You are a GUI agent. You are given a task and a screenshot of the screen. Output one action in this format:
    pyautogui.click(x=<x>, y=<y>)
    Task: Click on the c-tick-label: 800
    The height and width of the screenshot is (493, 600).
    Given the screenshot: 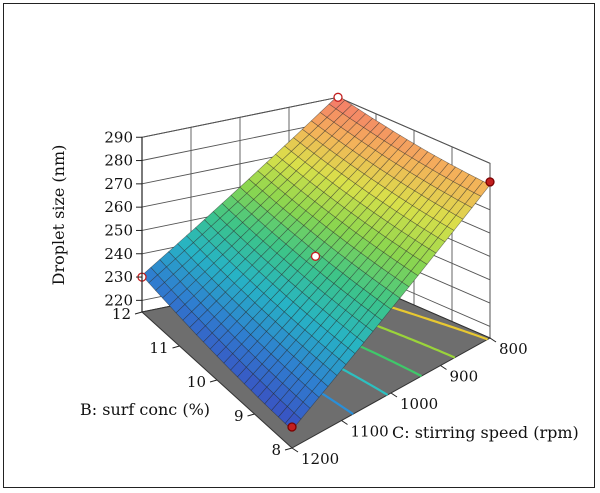 What is the action you would take?
    pyautogui.click(x=513, y=349)
    